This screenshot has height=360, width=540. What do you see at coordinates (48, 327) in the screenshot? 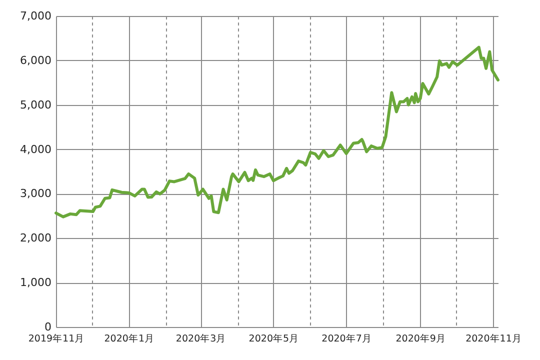
I see `y-tick-label: 0` at bounding box center [48, 327].